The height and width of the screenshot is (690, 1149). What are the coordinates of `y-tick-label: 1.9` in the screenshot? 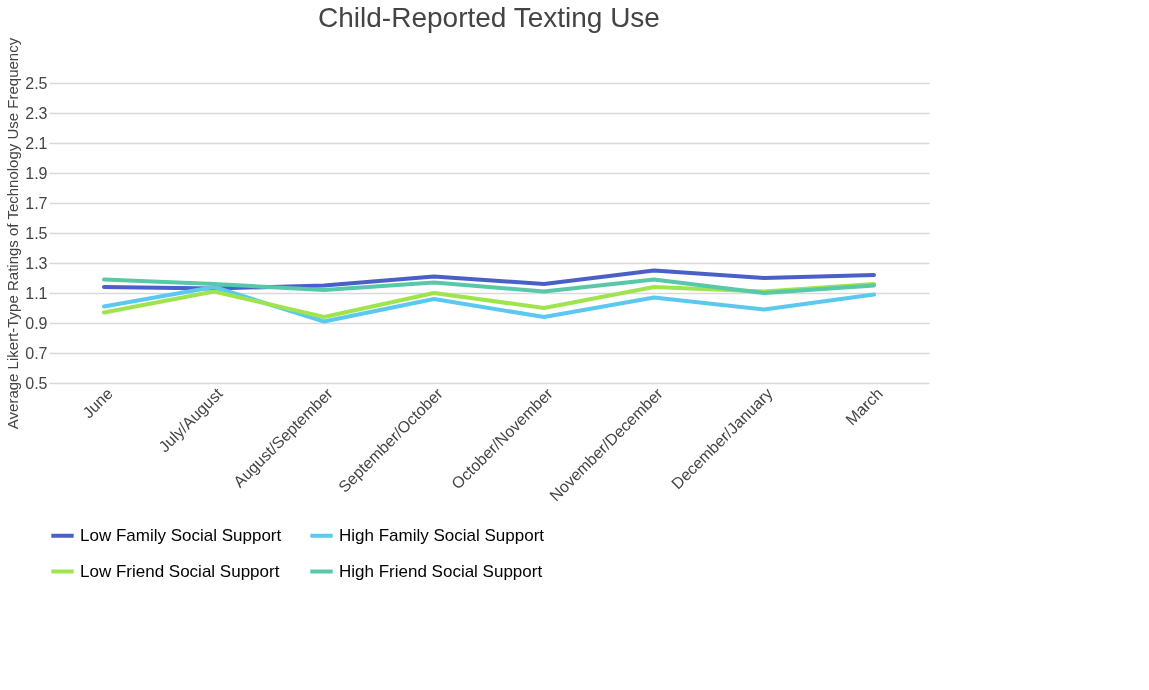 It's located at (36, 173).